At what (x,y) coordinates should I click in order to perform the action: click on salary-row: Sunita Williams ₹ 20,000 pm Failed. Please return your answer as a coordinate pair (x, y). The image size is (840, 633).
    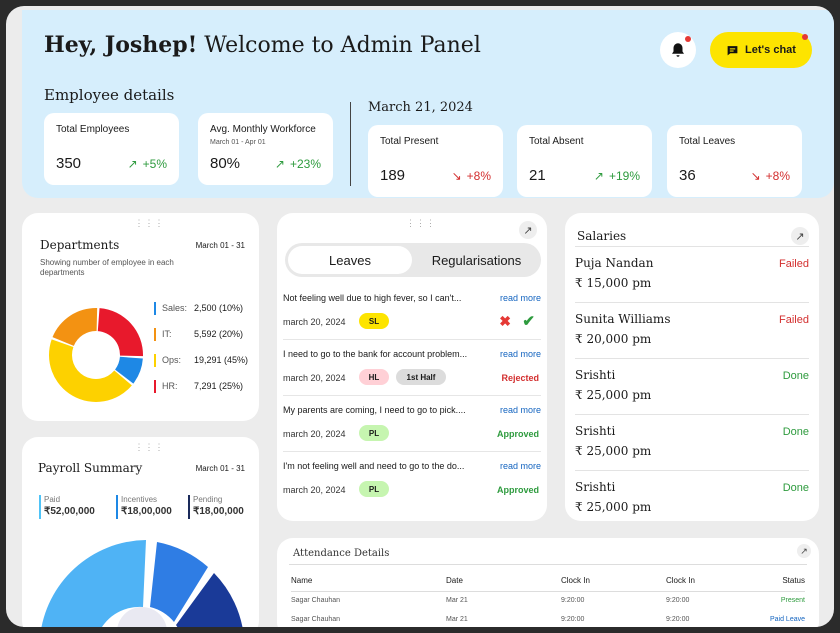
    Looking at the image, I should click on (692, 330).